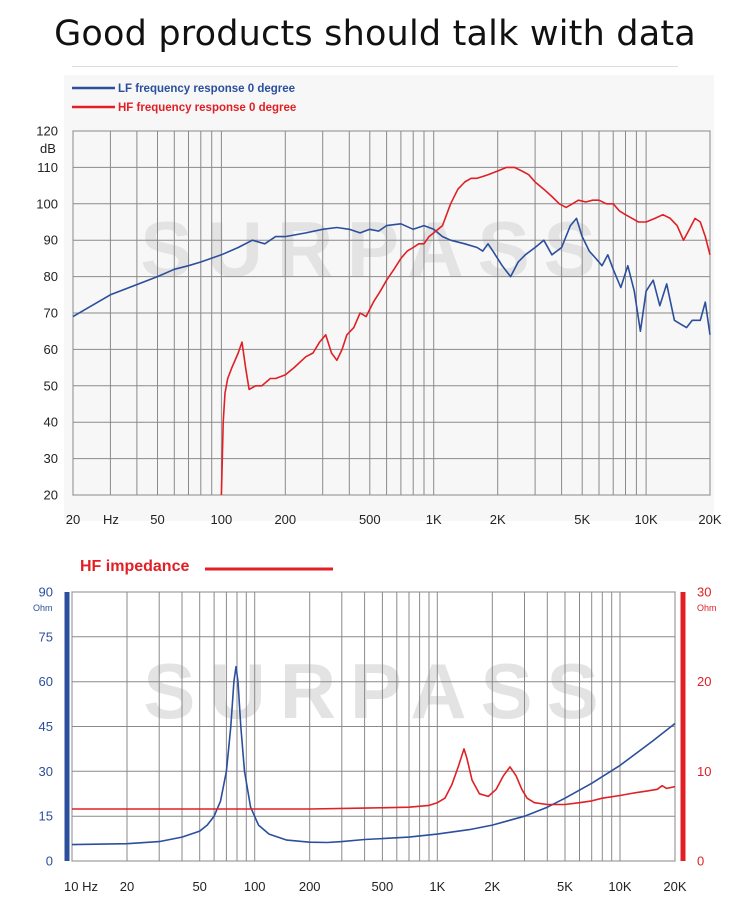 This screenshot has width=750, height=921. What do you see at coordinates (394, 519) in the screenshot?
I see `x-axis-ticks: 20 50 100 200 500 1K 2K 5K 10K 20K` at bounding box center [394, 519].